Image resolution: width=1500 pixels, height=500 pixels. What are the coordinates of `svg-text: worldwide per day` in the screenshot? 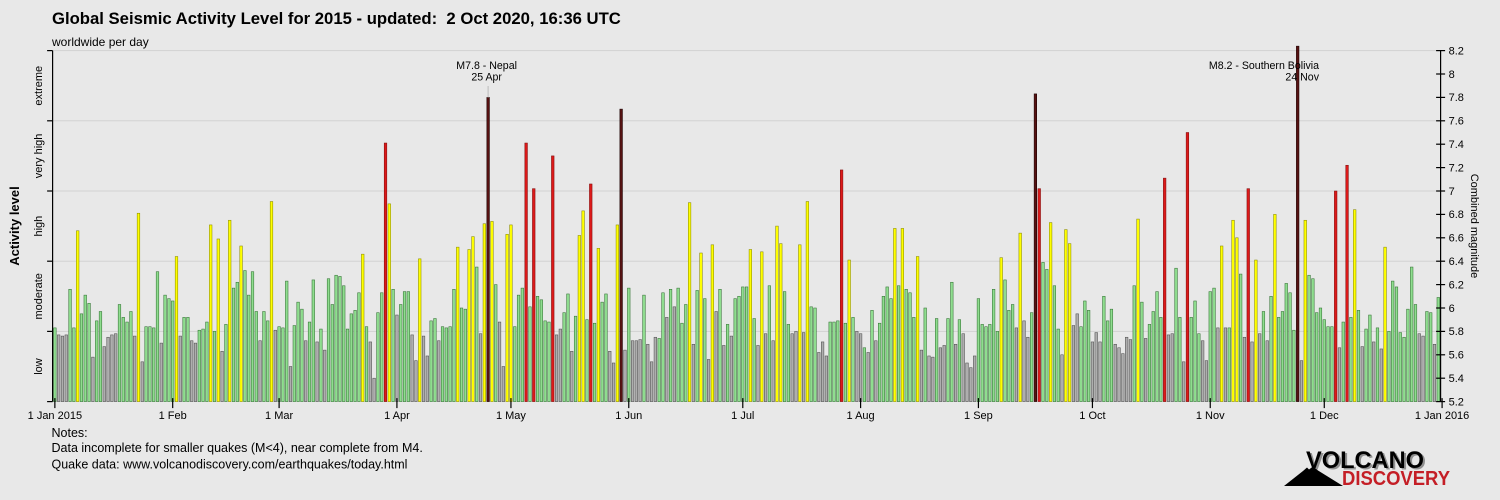 It's located at (100, 42).